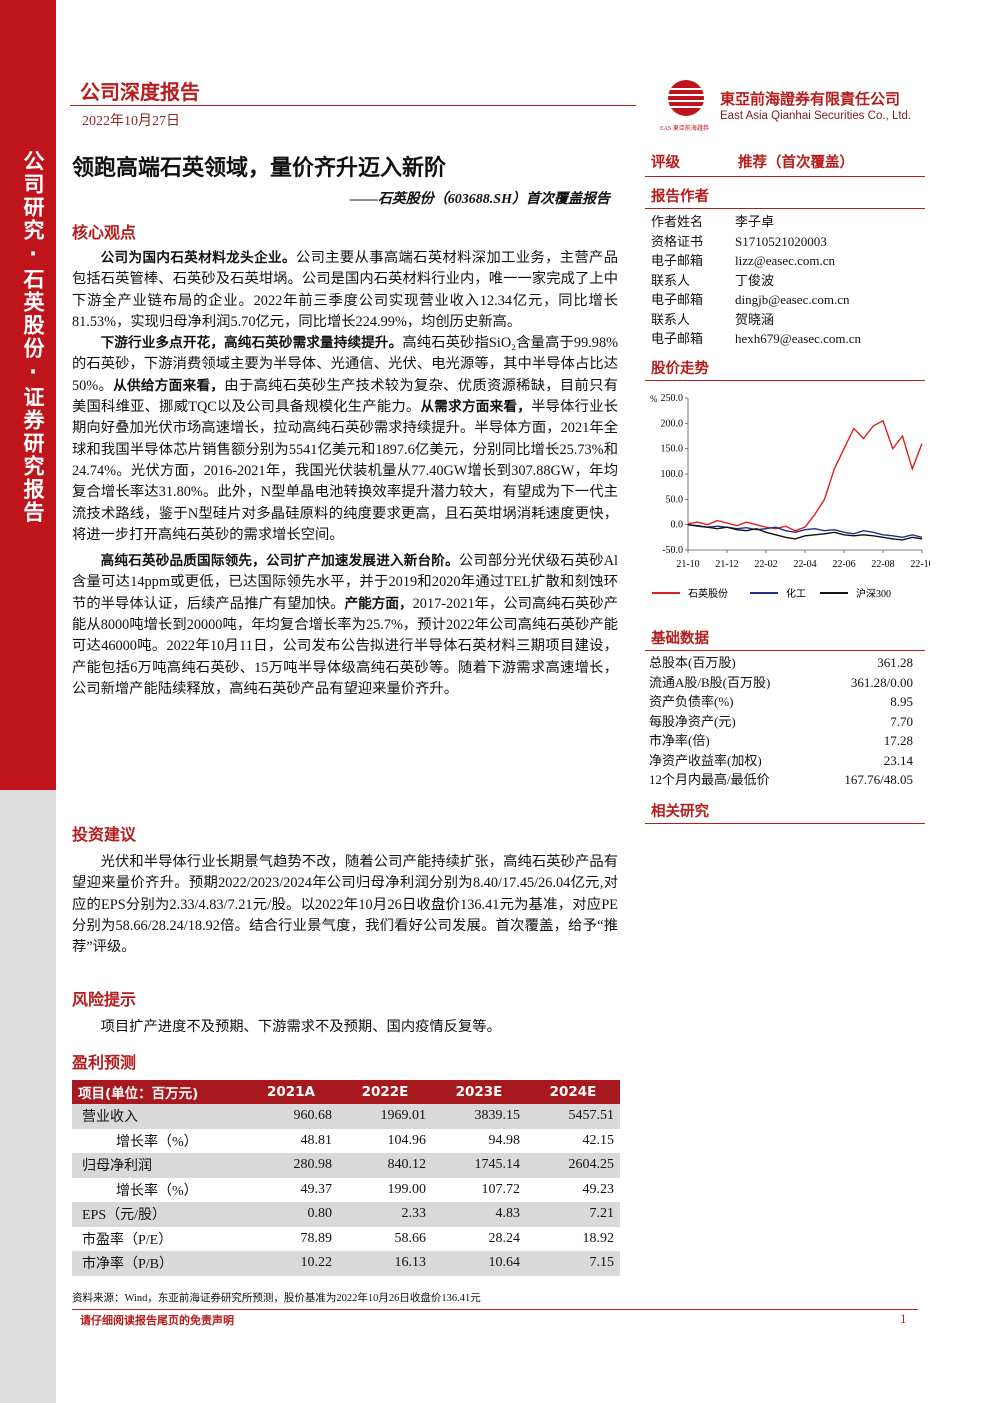 The image size is (992, 1403). Describe the element at coordinates (684, 128) in the screenshot. I see `logo-text: EAS 東亞前海證券` at that location.